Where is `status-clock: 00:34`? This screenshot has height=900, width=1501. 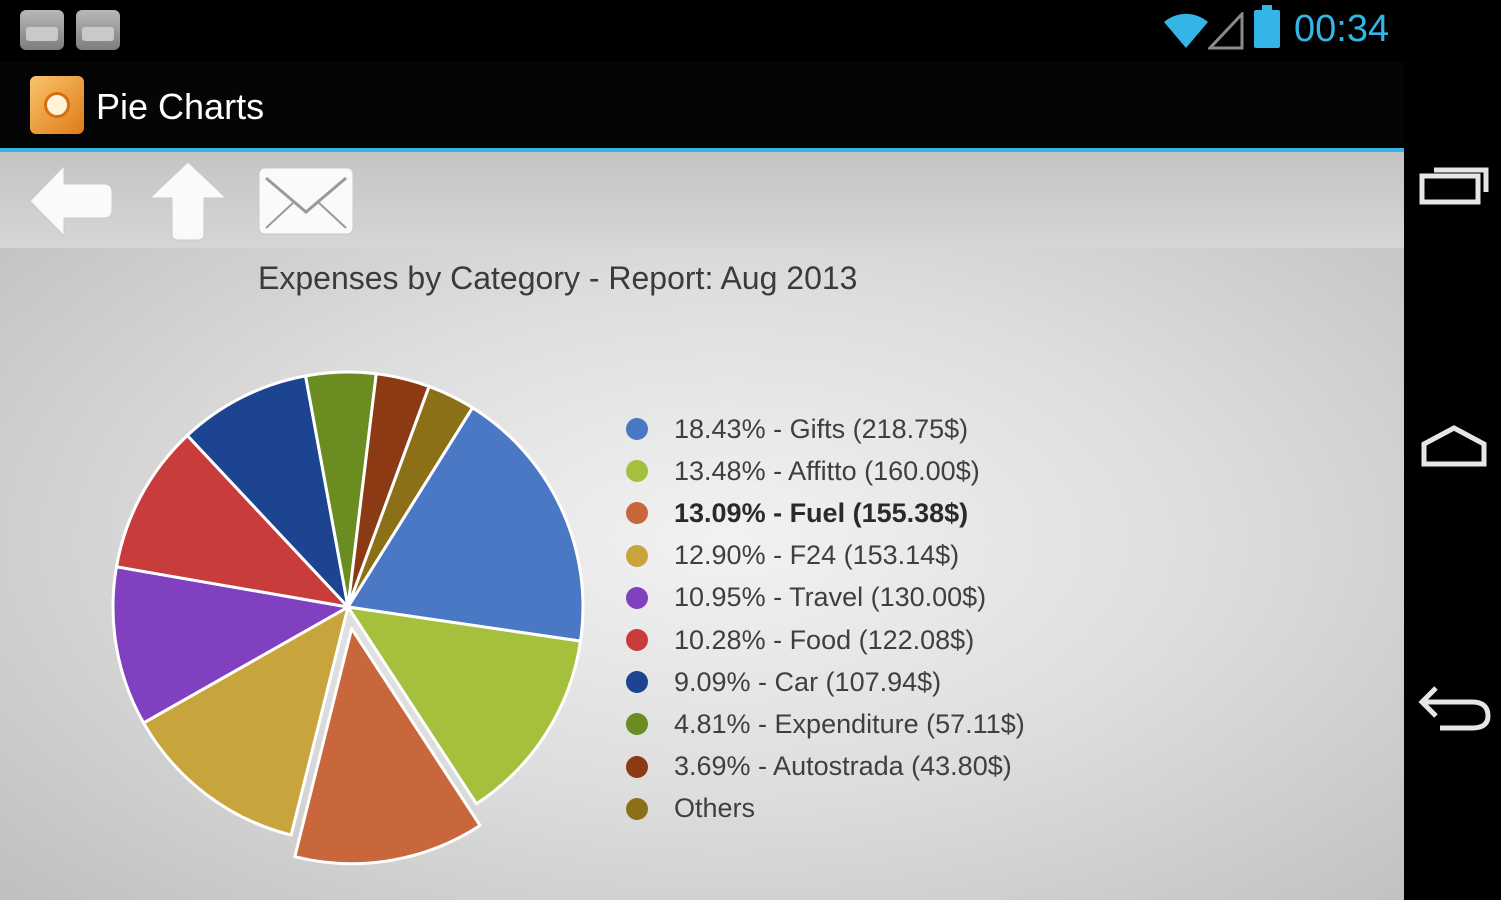 status-clock: 00:34 is located at coordinates (1342, 29).